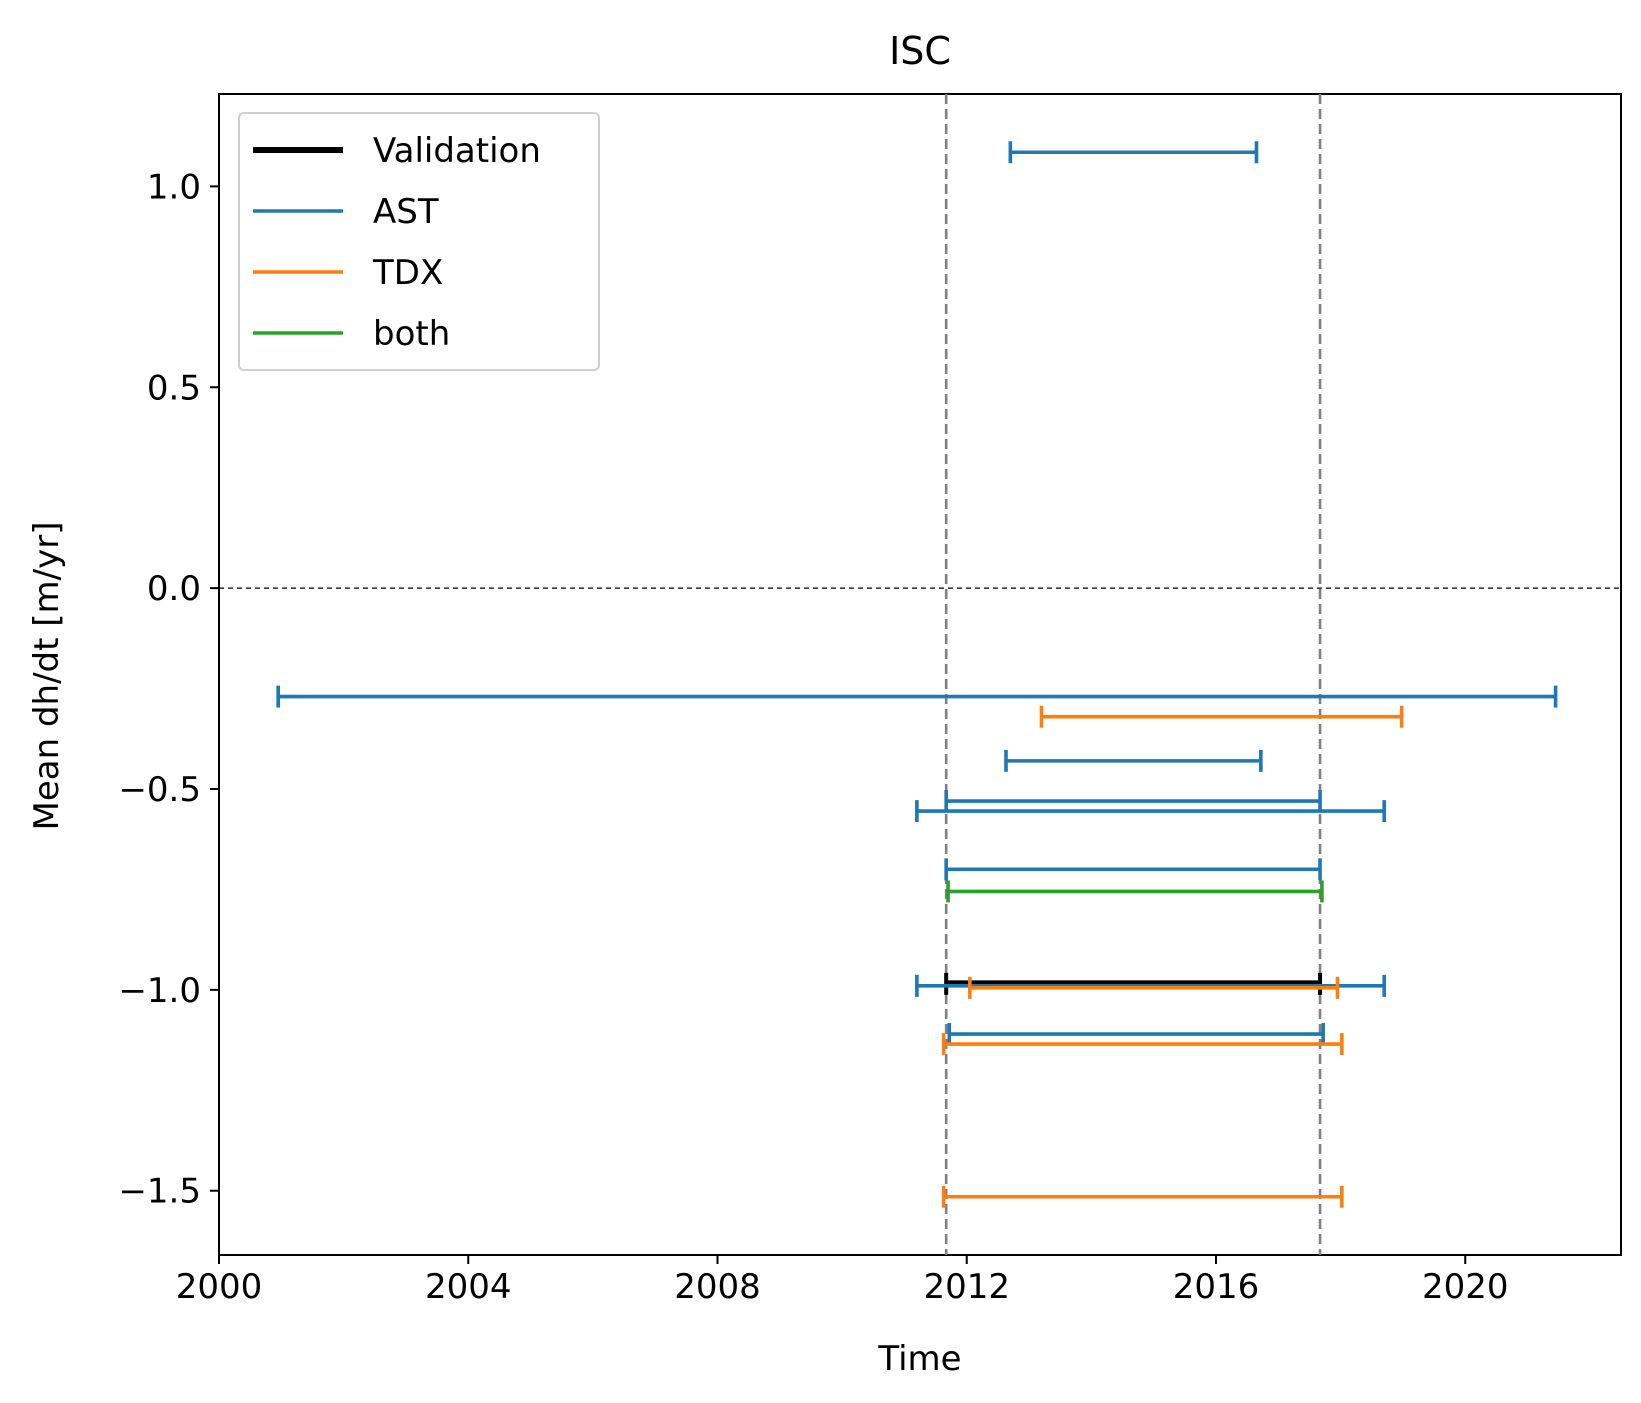 This screenshot has height=1403, width=1641. I want to click on legend-label-ast: AST, so click(406, 212).